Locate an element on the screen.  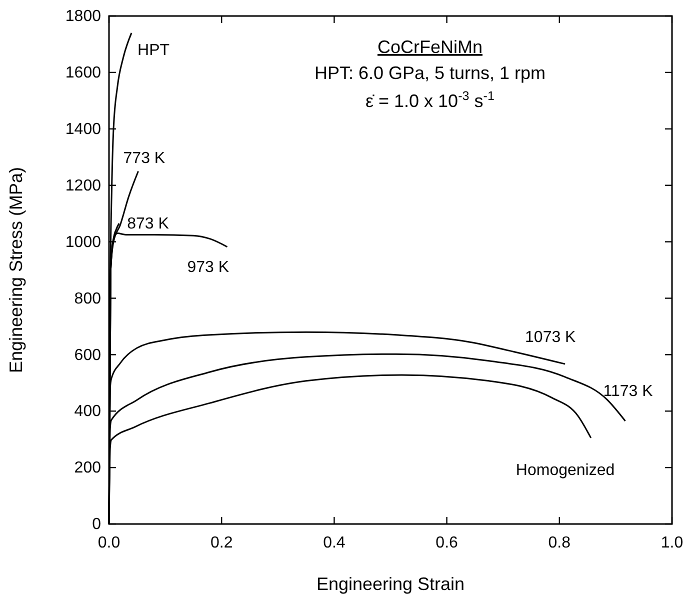
y-axis-title: Engineering Stress (MPa) is located at coordinates (16, 270).